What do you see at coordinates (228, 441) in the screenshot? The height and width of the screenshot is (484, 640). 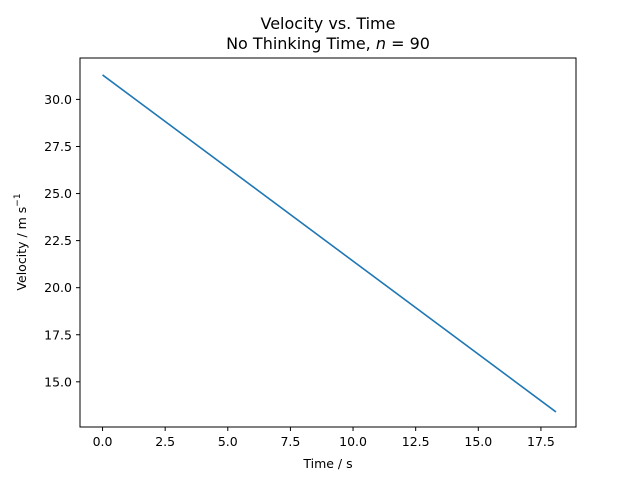 I see `x-tick-label: 5.0` at bounding box center [228, 441].